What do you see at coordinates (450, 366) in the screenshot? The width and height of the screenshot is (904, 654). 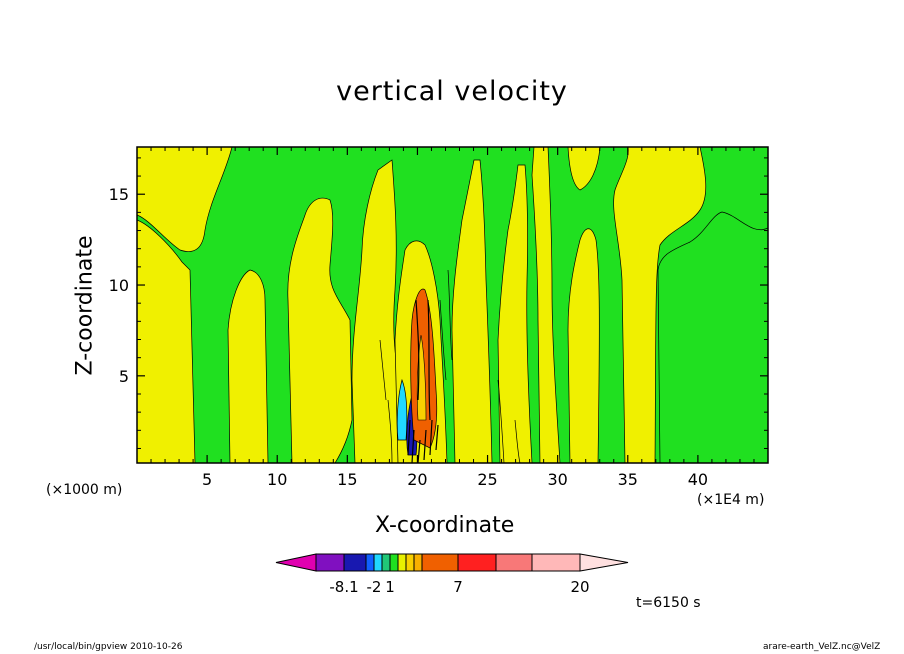 I see `scattered-contours` at bounding box center [450, 366].